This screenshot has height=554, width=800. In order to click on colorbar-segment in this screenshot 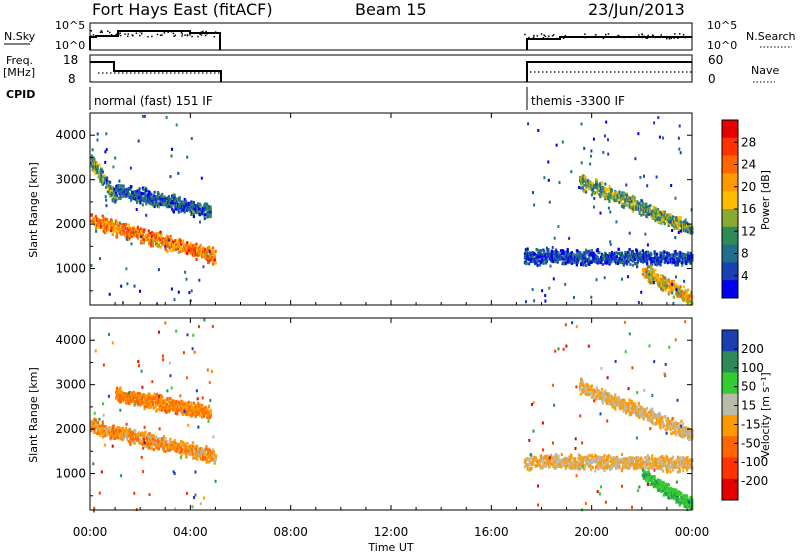, I will do `click(730, 236)`.